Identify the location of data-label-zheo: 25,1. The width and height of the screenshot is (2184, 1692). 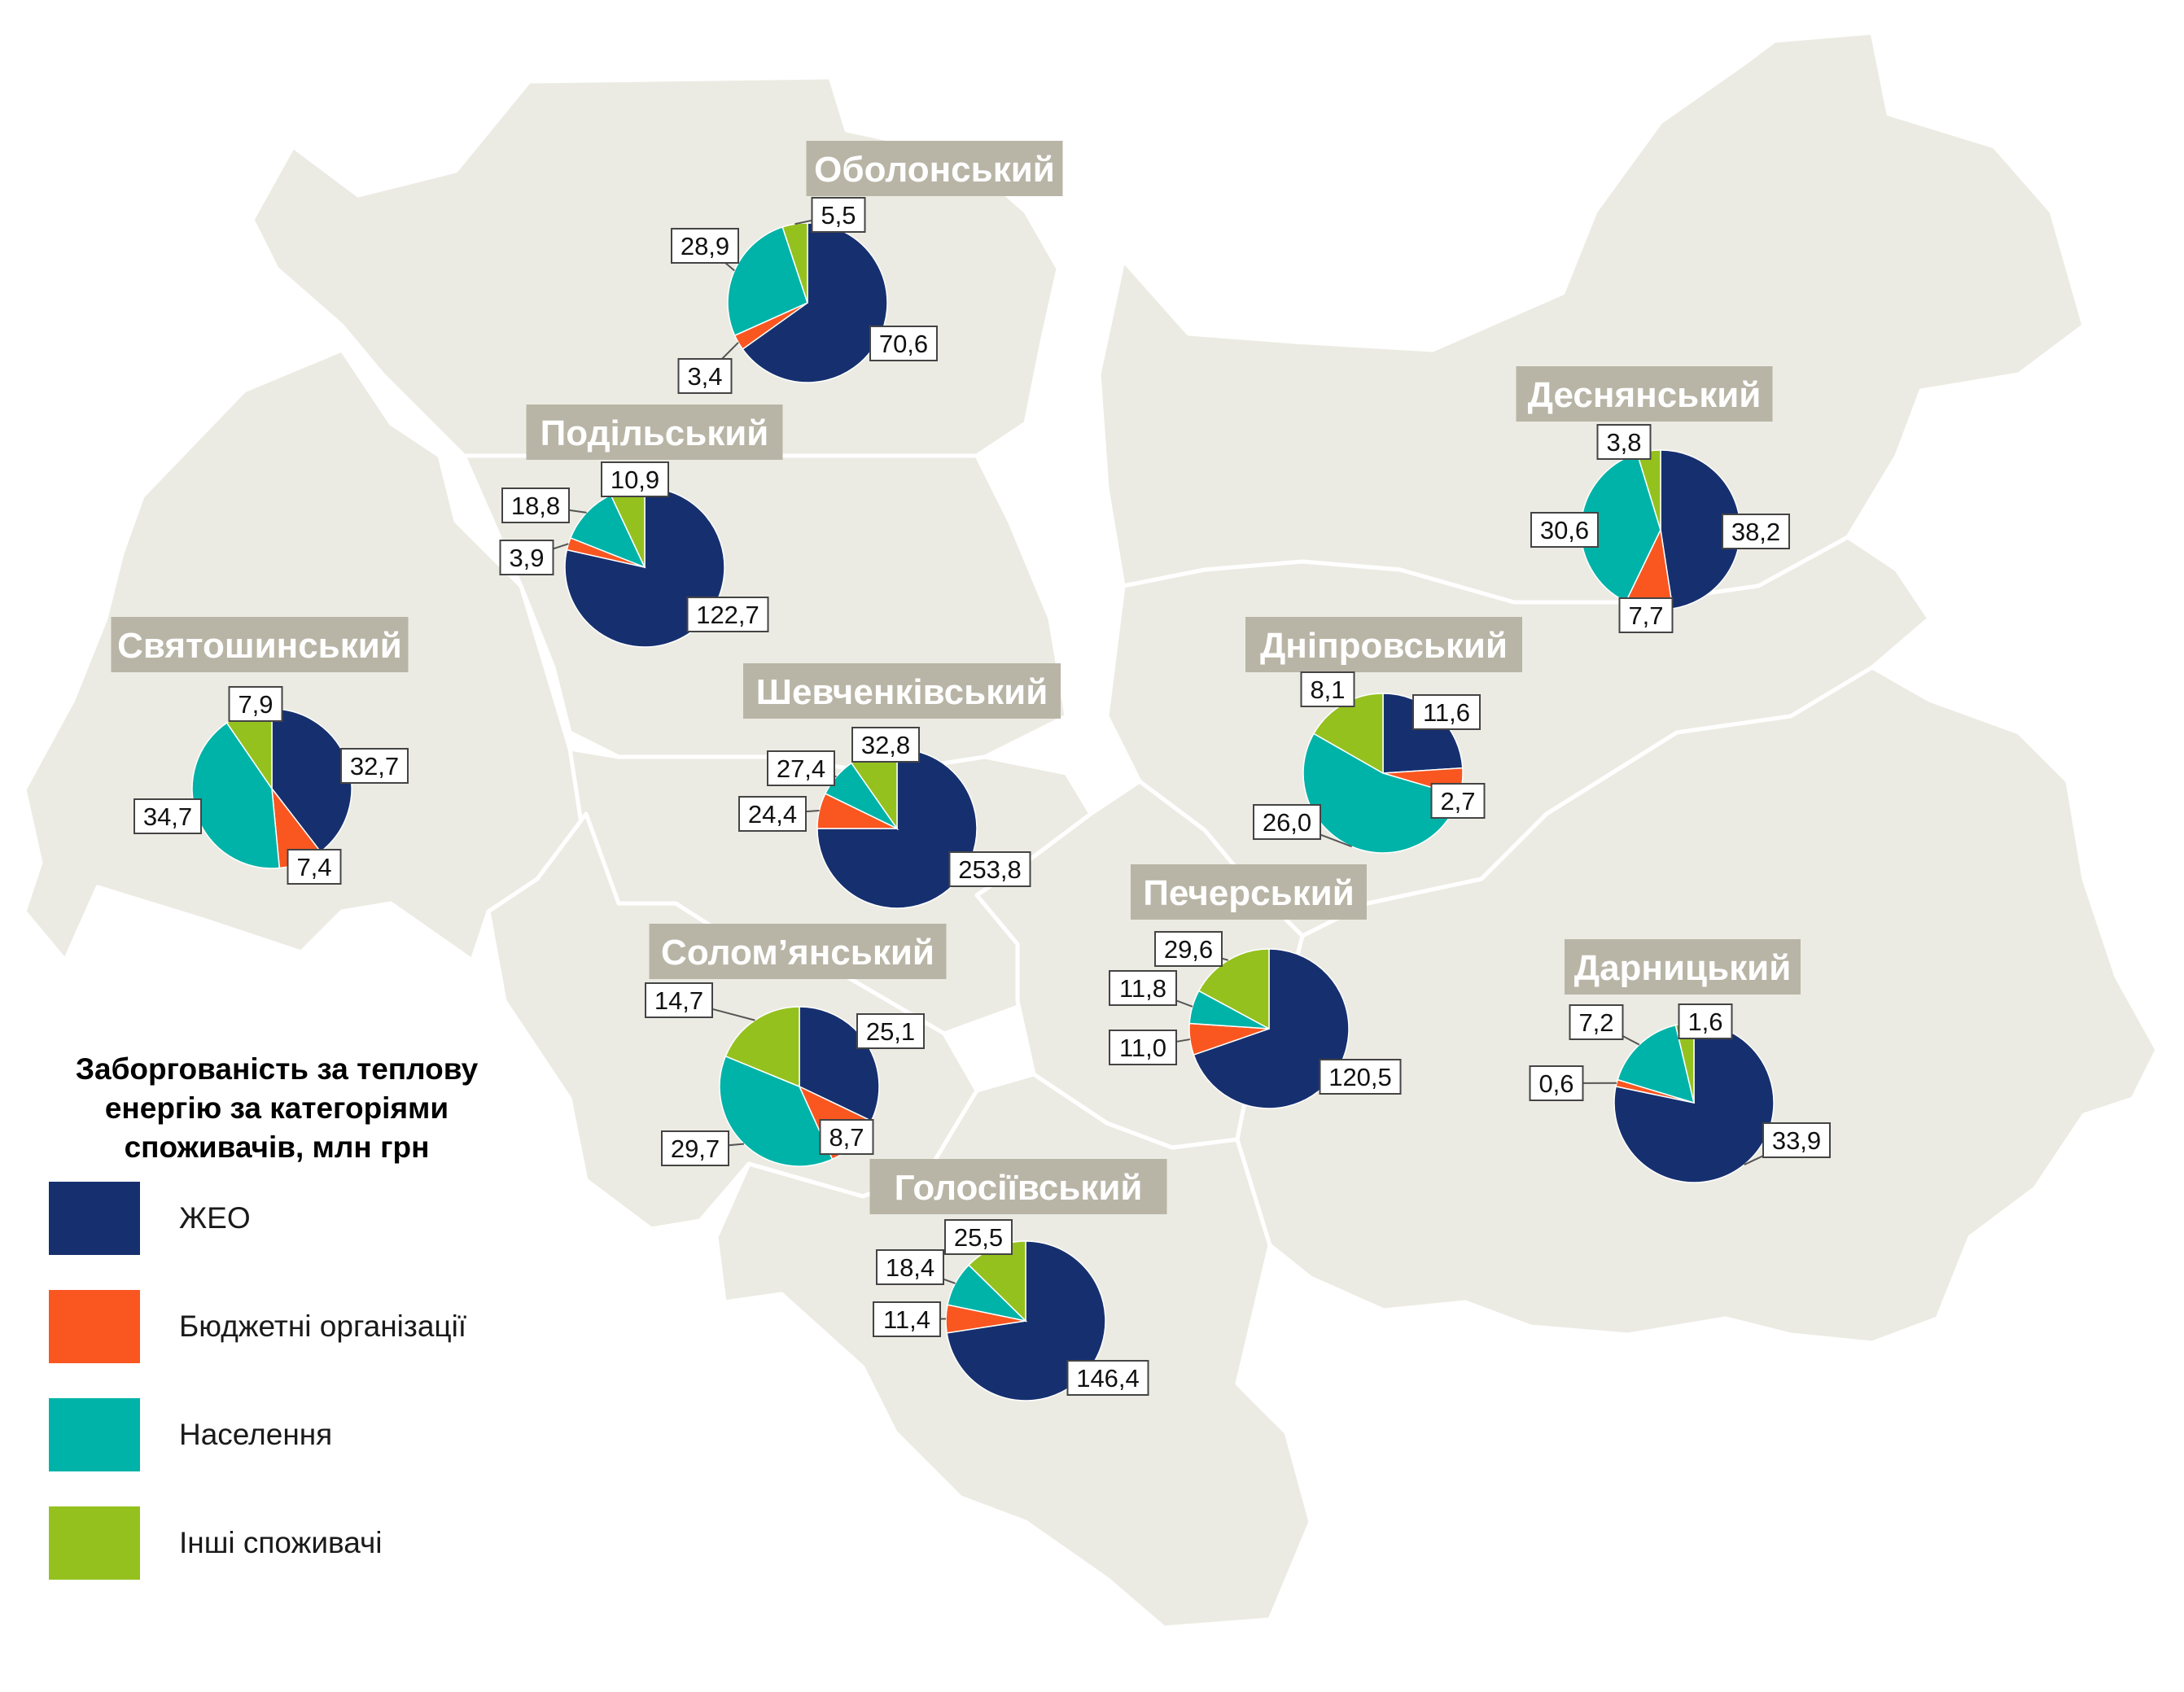
(890, 1031).